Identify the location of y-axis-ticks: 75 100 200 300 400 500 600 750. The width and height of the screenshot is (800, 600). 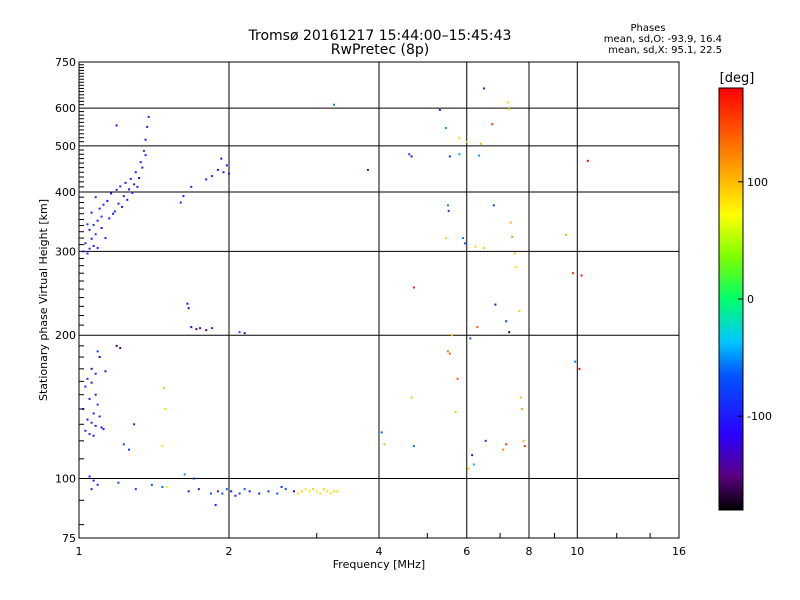
(69, 300).